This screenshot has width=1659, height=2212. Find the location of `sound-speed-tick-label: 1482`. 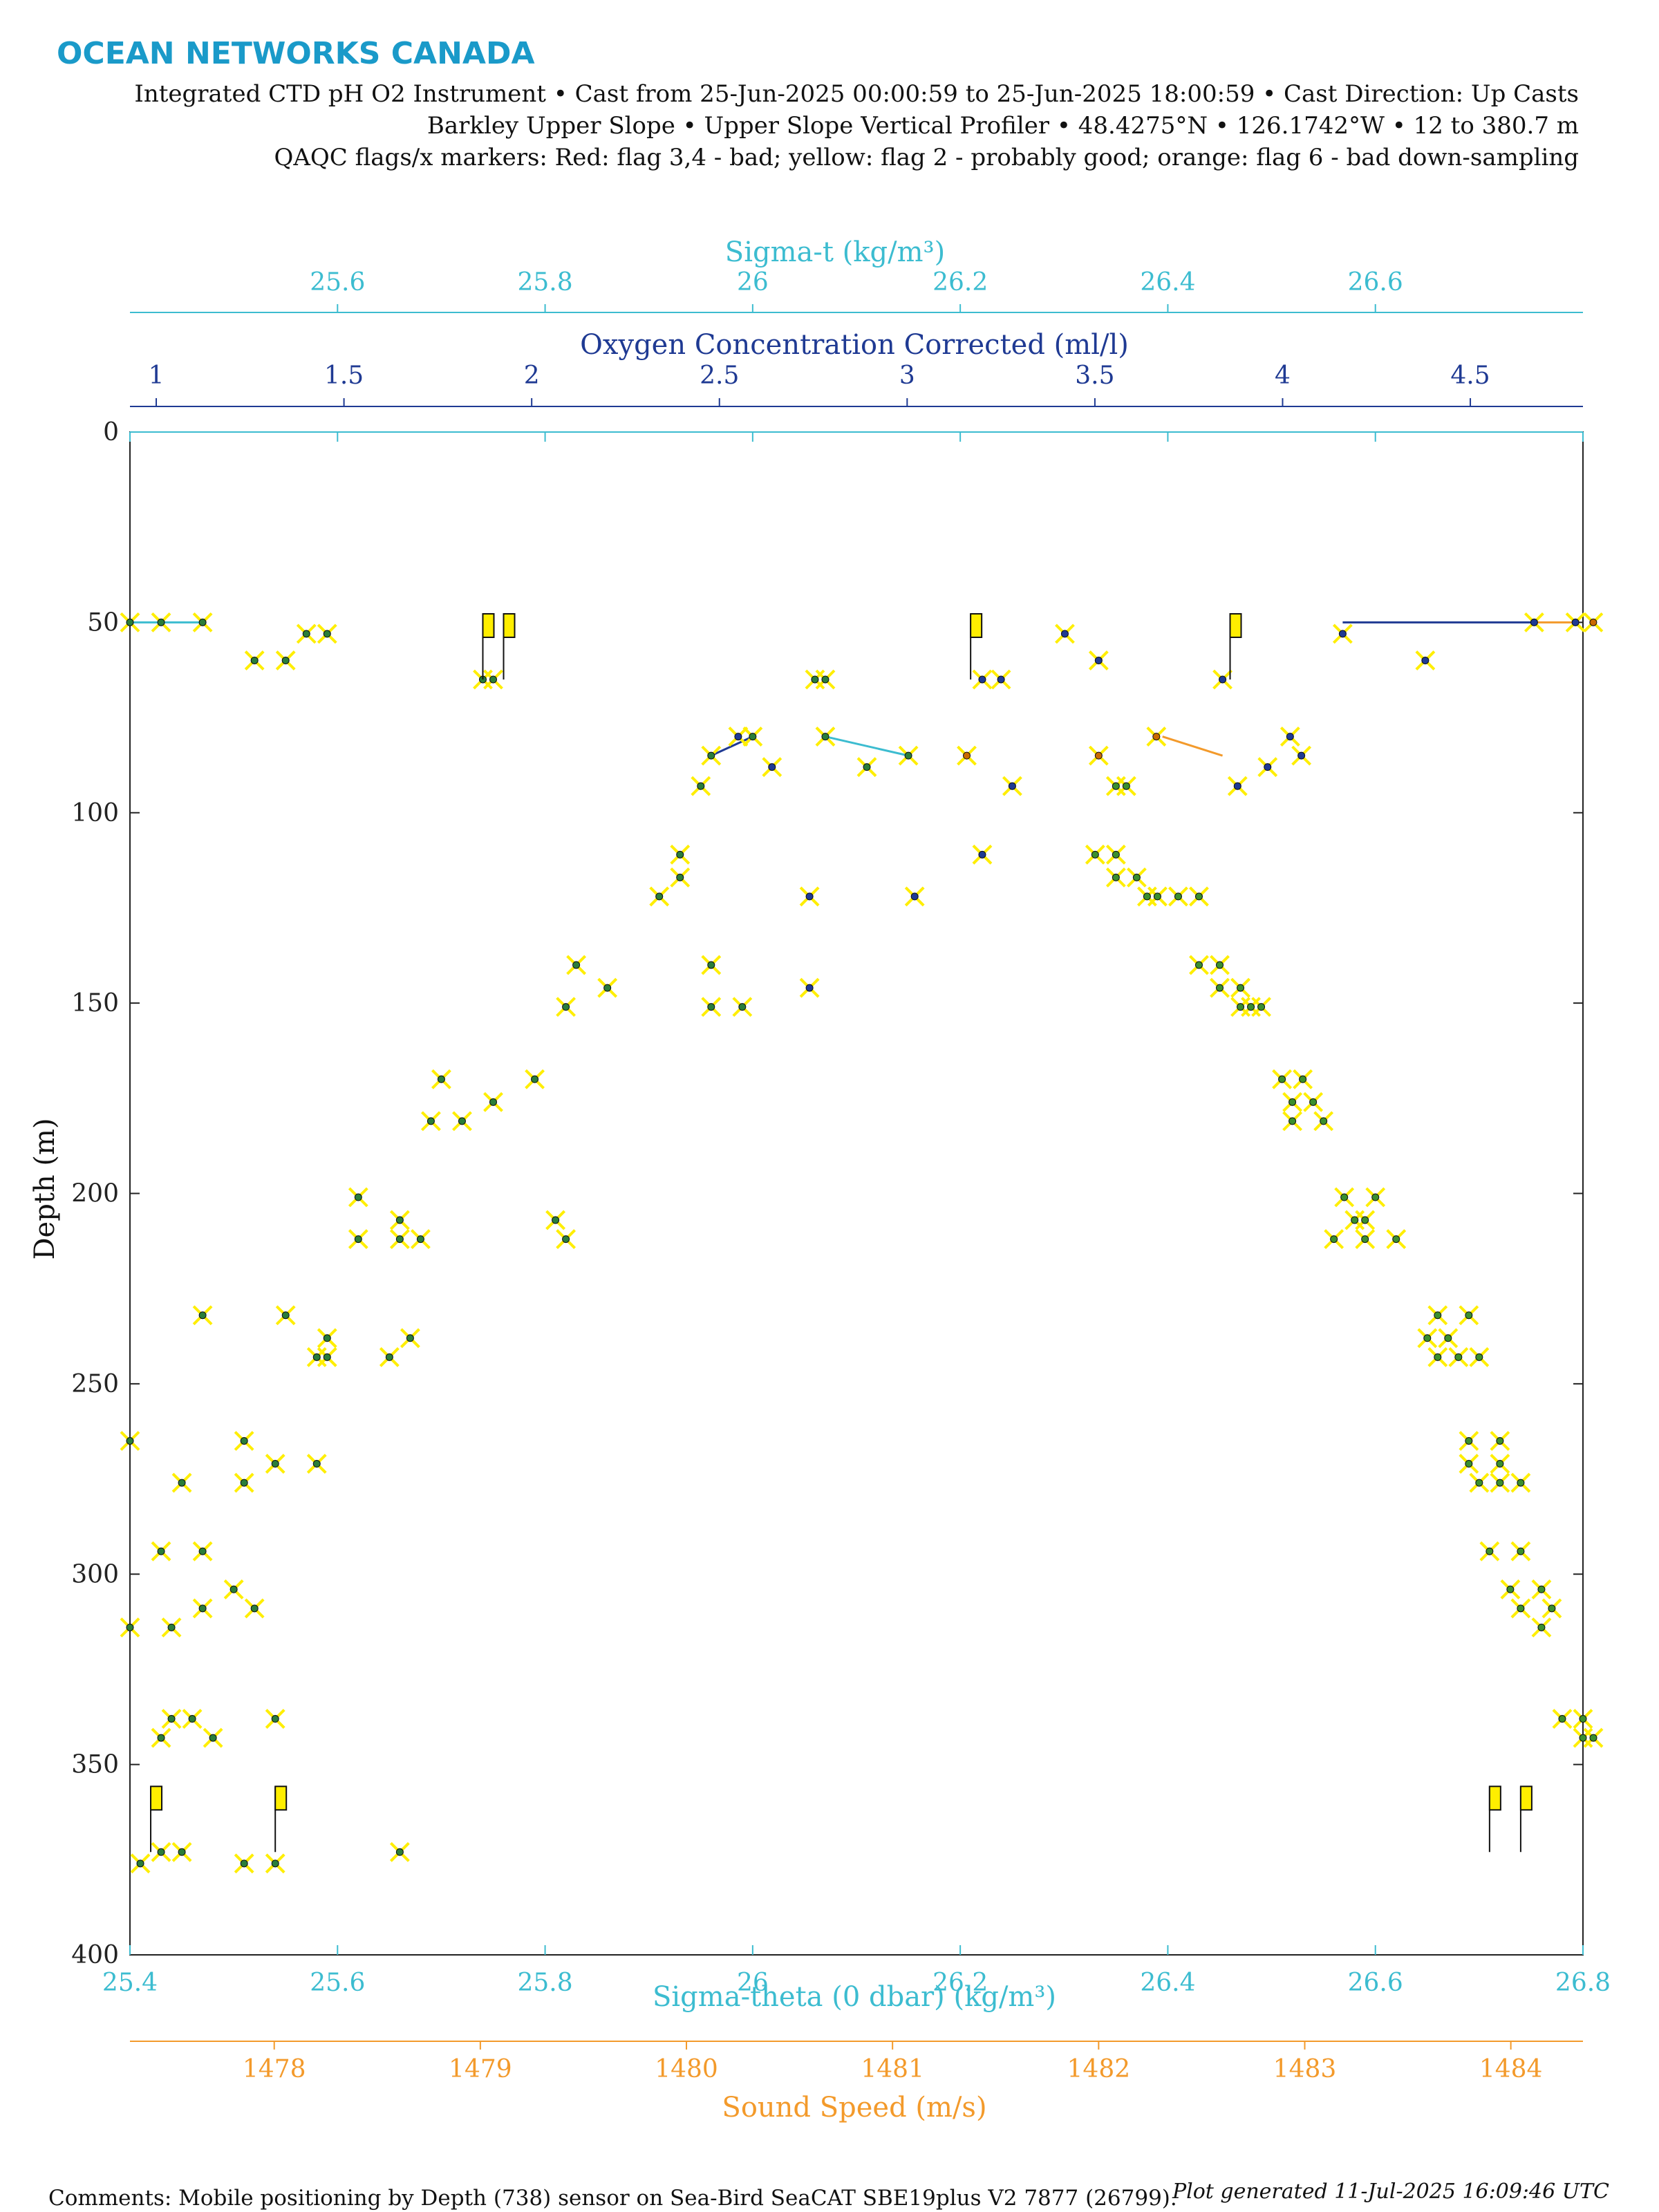

sound-speed-tick-label: 1482 is located at coordinates (1099, 2069).